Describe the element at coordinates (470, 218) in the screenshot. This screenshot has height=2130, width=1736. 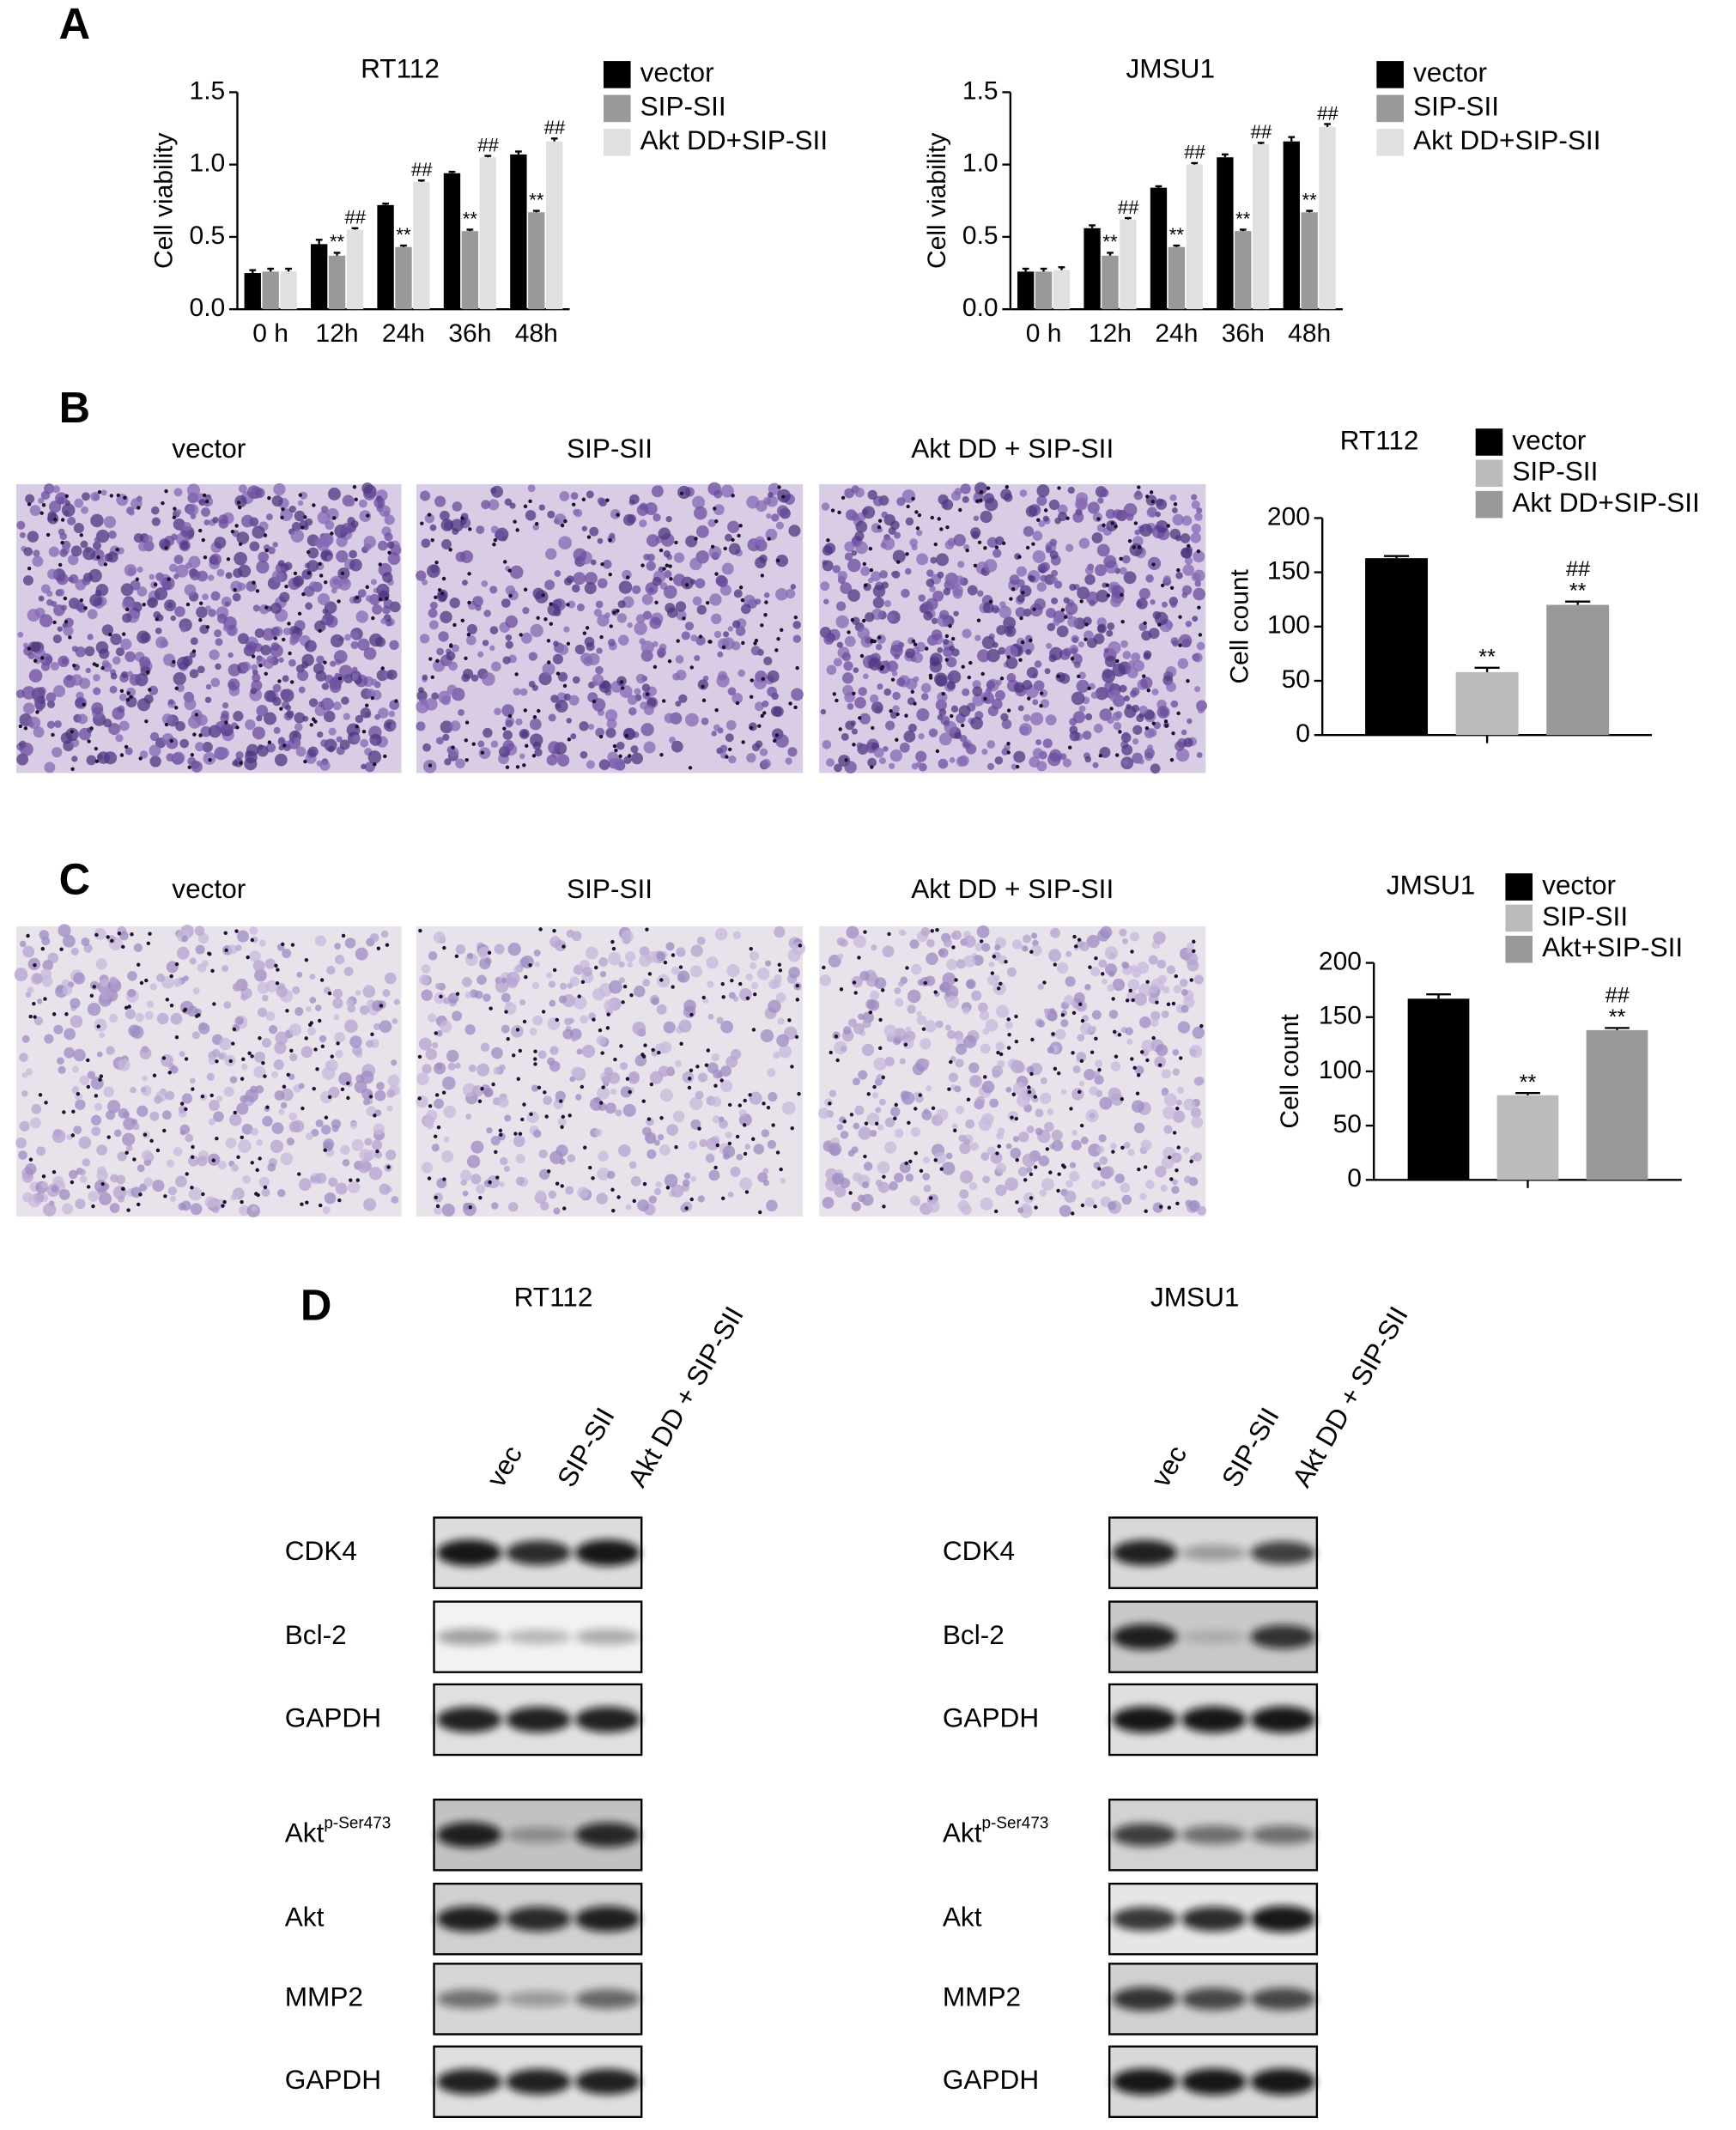
I see `significance-mark: **` at that location.